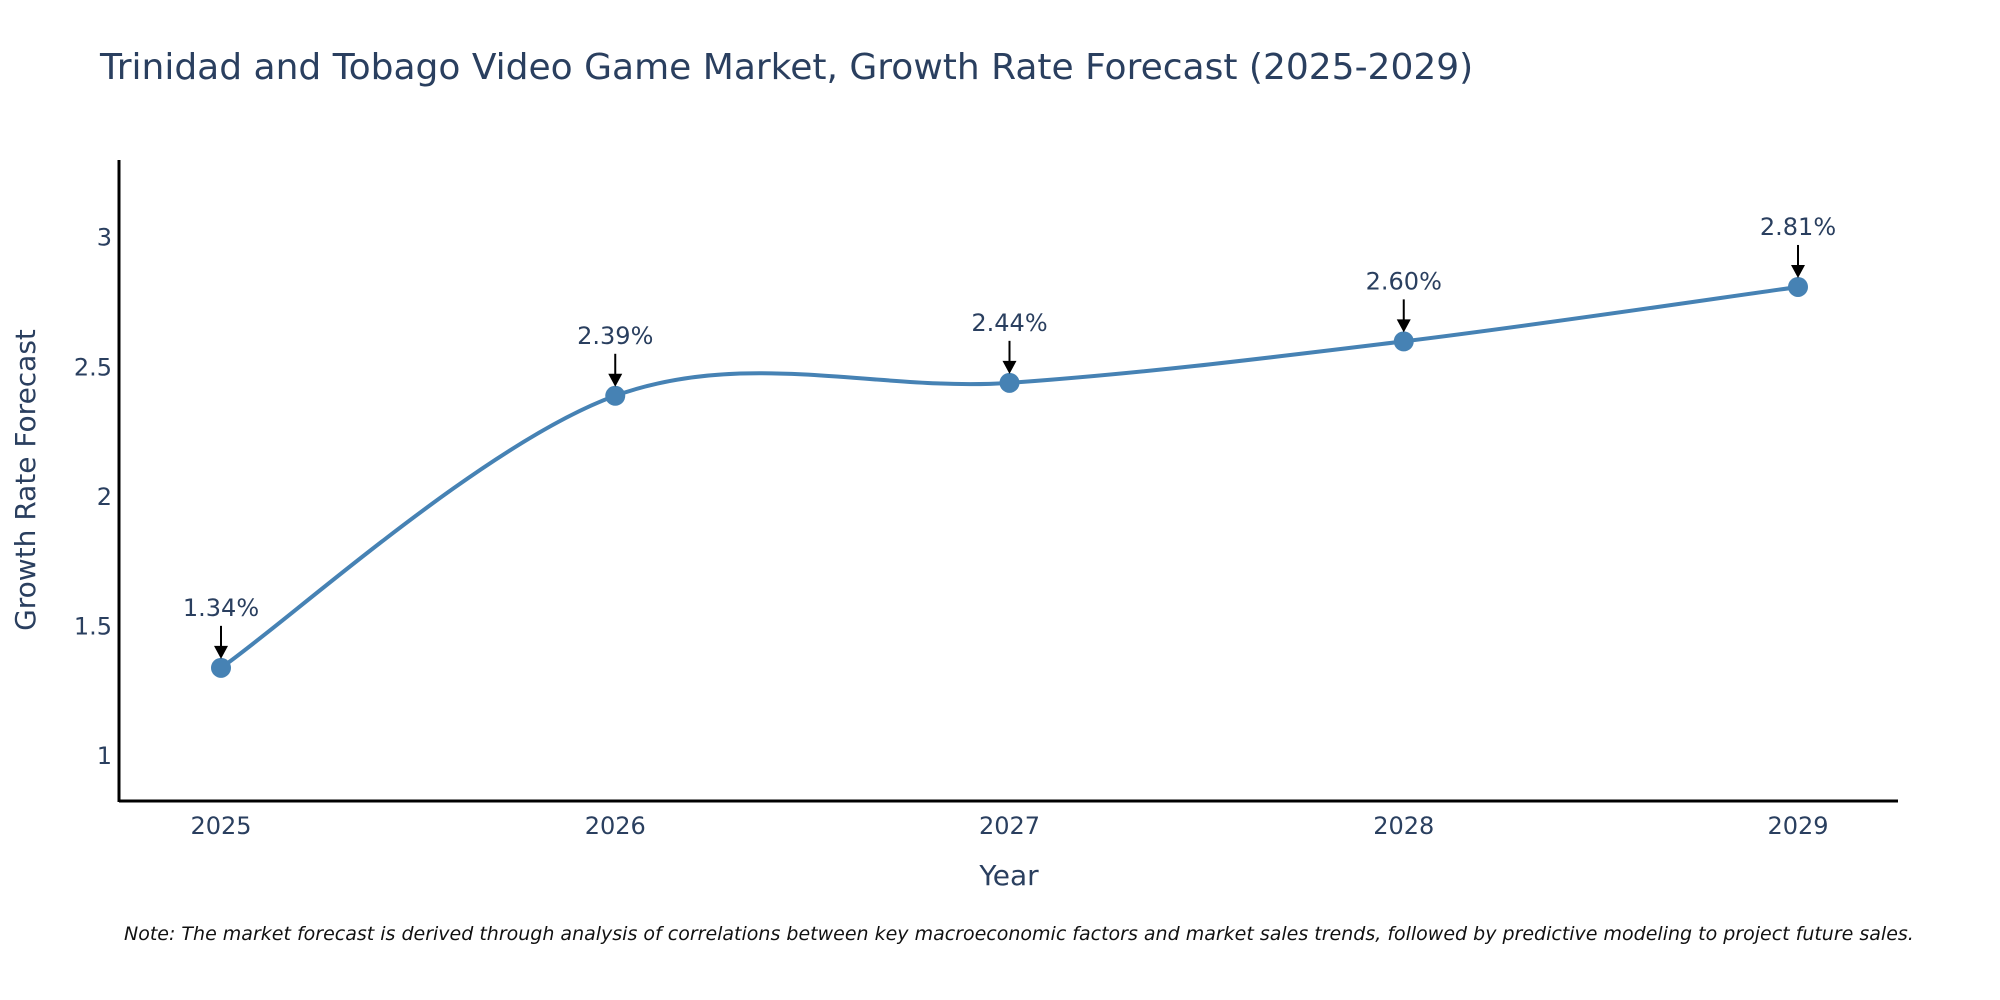 Image resolution: width=2000 pixels, height=1000 pixels. I want to click on y-tick-label: 2, so click(104, 497).